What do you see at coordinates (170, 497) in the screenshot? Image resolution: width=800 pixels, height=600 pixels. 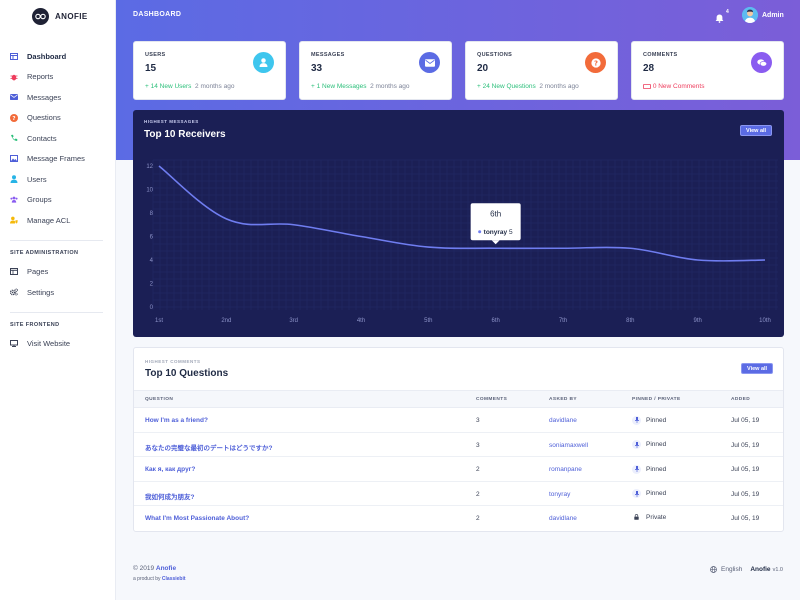 I see `question-link: 我如何成为朋友?` at bounding box center [170, 497].